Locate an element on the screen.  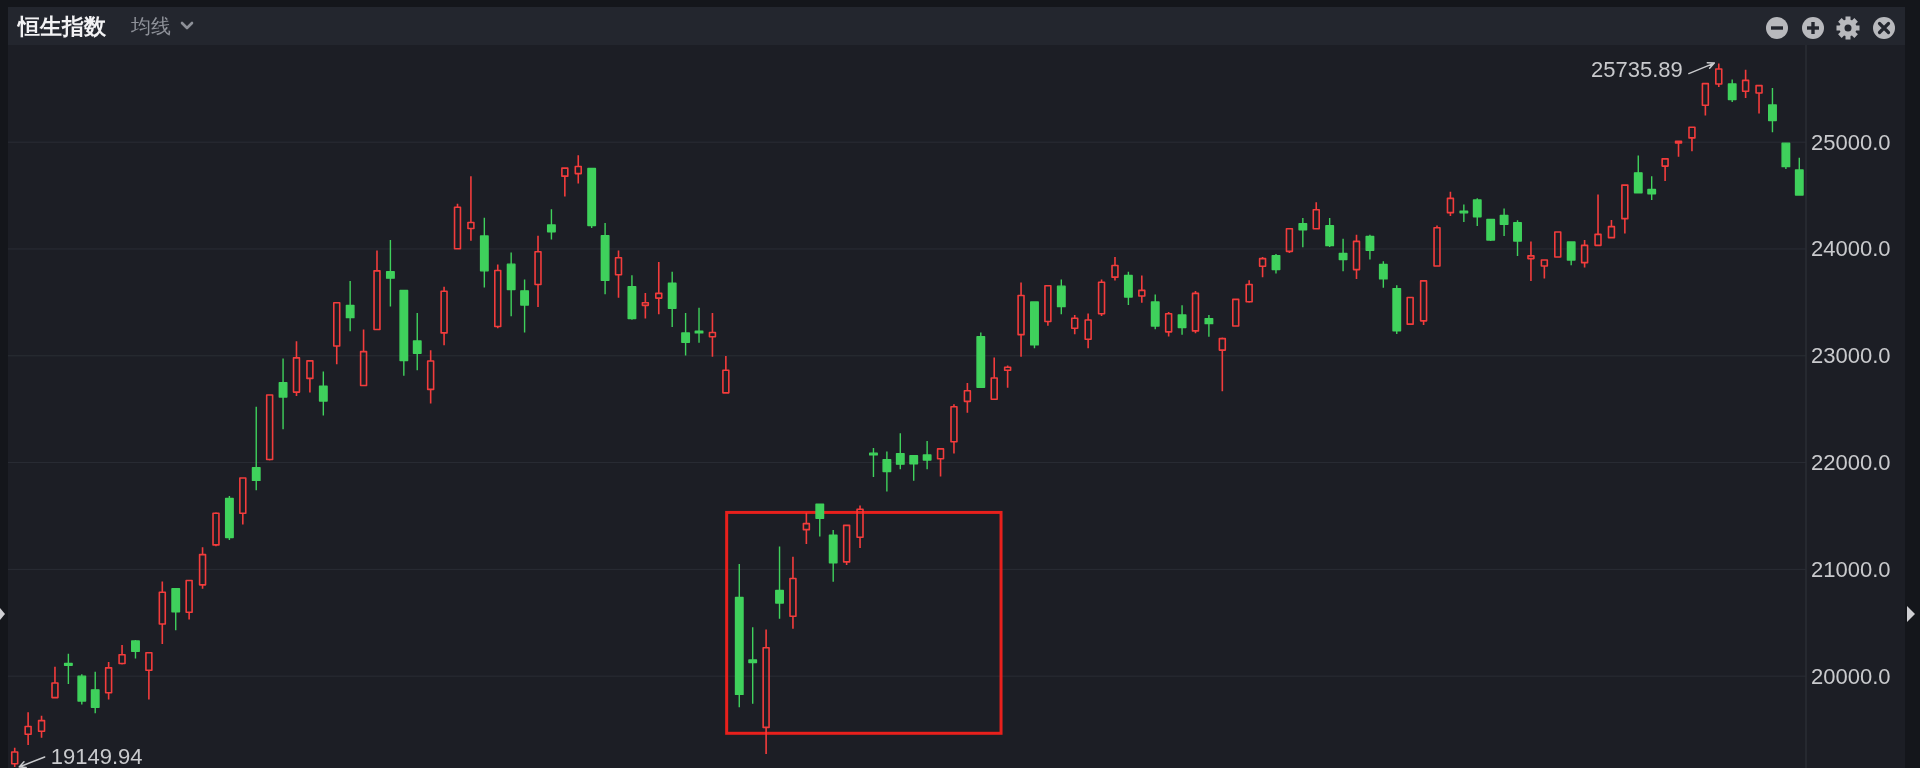
y-tick-label: 21000.0 is located at coordinates (1851, 569).